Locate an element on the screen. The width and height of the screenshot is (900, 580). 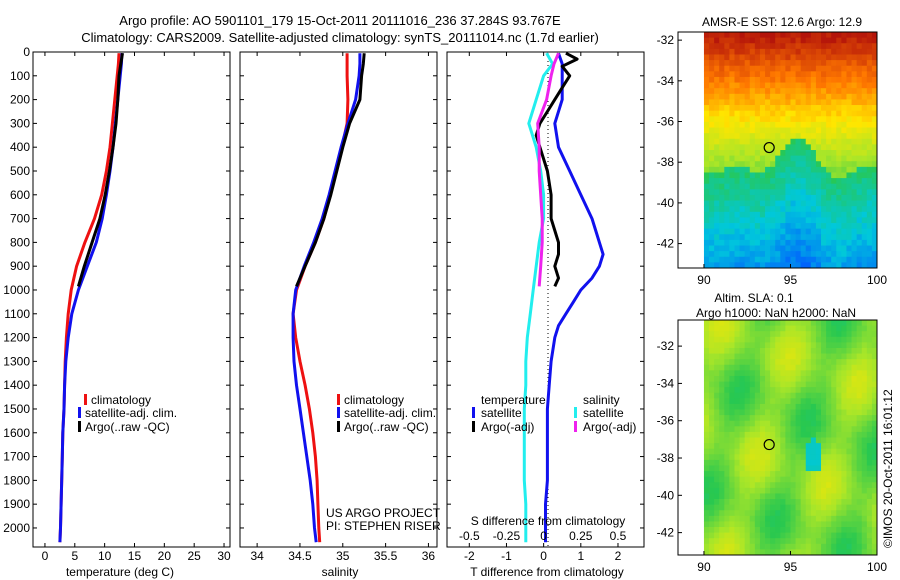
legend-label-climatology: climatology is located at coordinates (121, 400).